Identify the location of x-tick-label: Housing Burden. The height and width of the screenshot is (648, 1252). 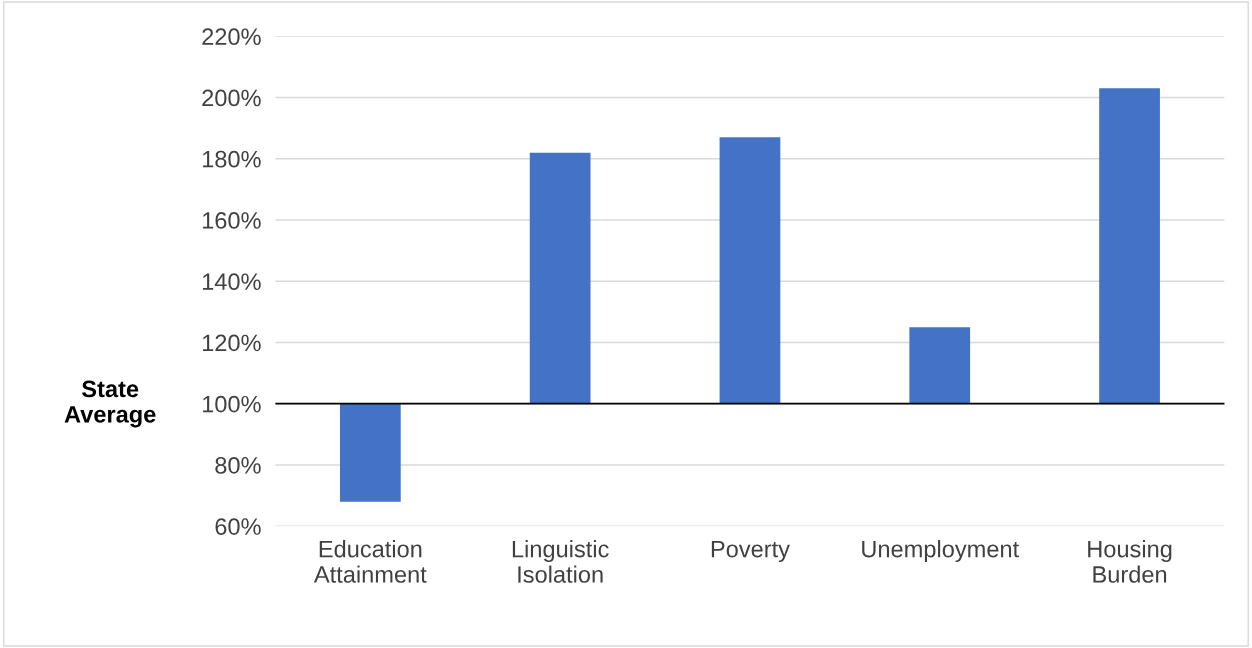
(1130, 561).